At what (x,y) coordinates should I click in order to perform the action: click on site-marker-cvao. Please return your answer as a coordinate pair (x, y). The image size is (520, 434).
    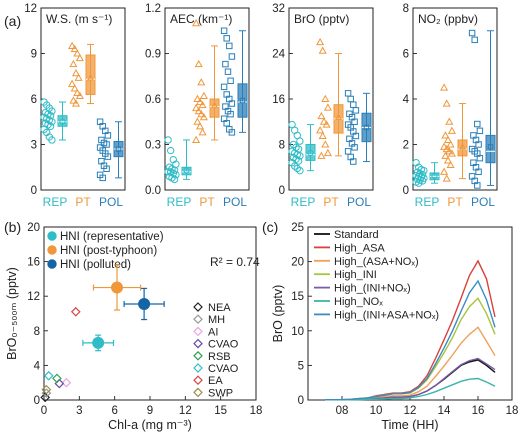
    Looking at the image, I should click on (48, 375).